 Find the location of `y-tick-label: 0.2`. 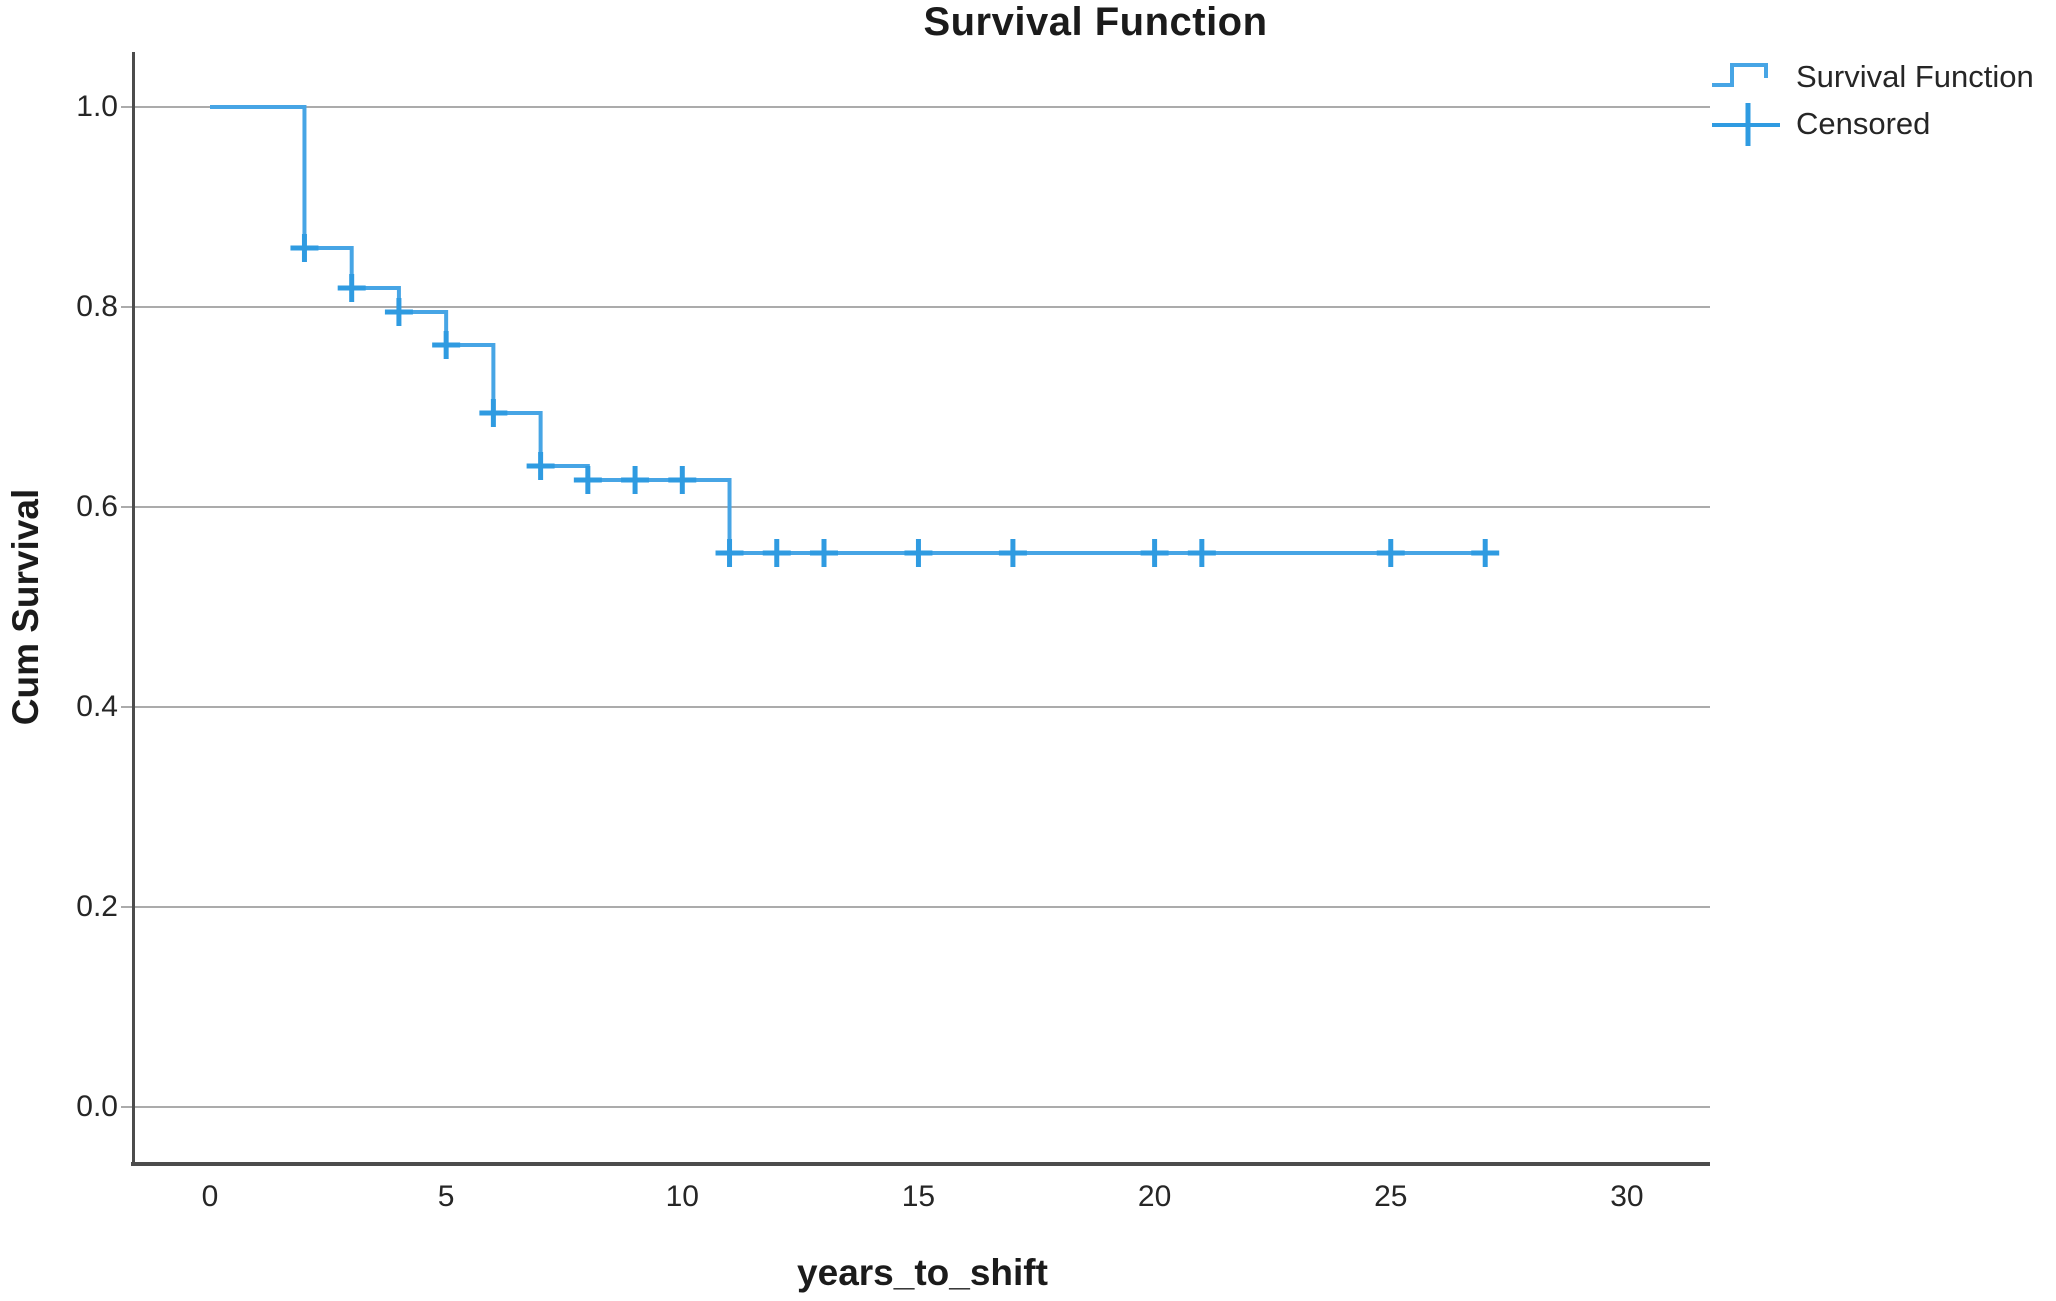

y-tick-label: 0.2 is located at coordinates (97, 906).